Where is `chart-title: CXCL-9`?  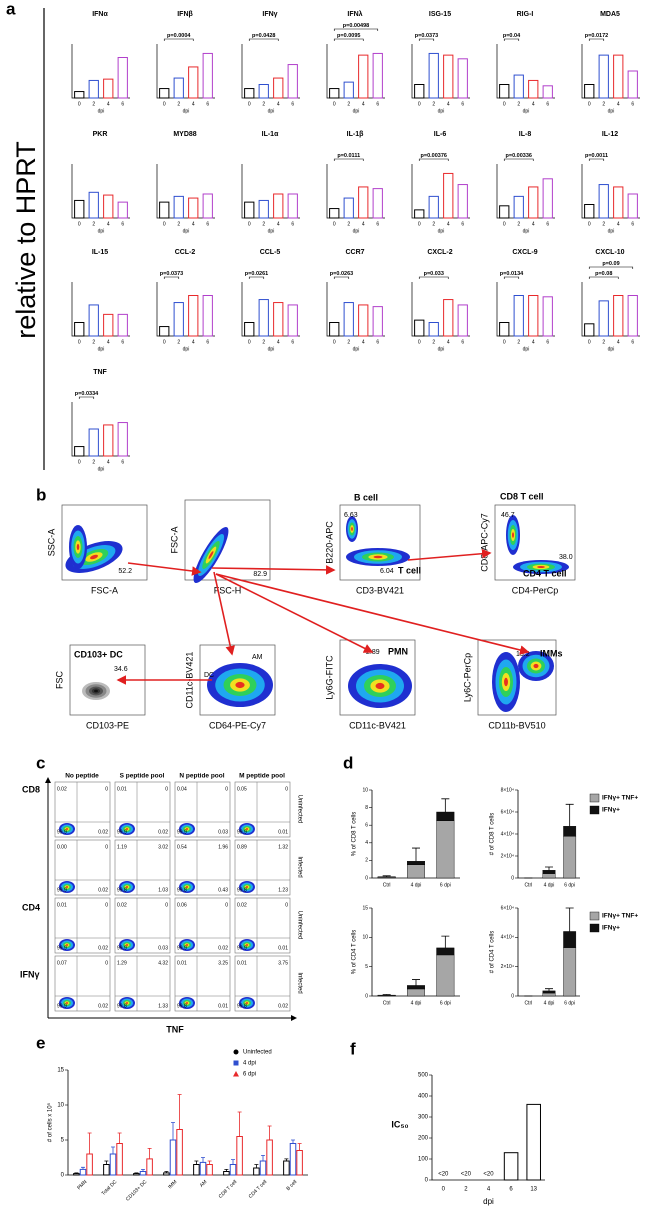
chart-title: CXCL-9 is located at coordinates (524, 252).